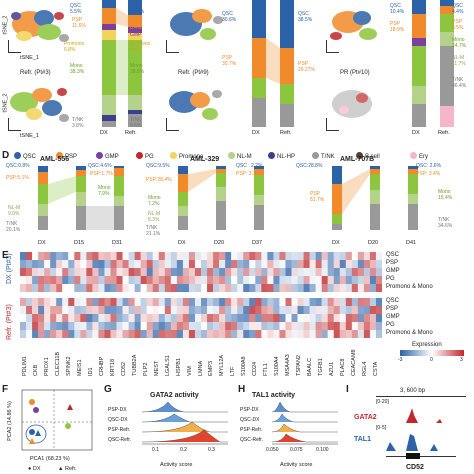 The height and width of the screenshot is (474, 474). I want to click on tsne-pt9-refr-title: Refr. (Pt#9), so click(193, 73).